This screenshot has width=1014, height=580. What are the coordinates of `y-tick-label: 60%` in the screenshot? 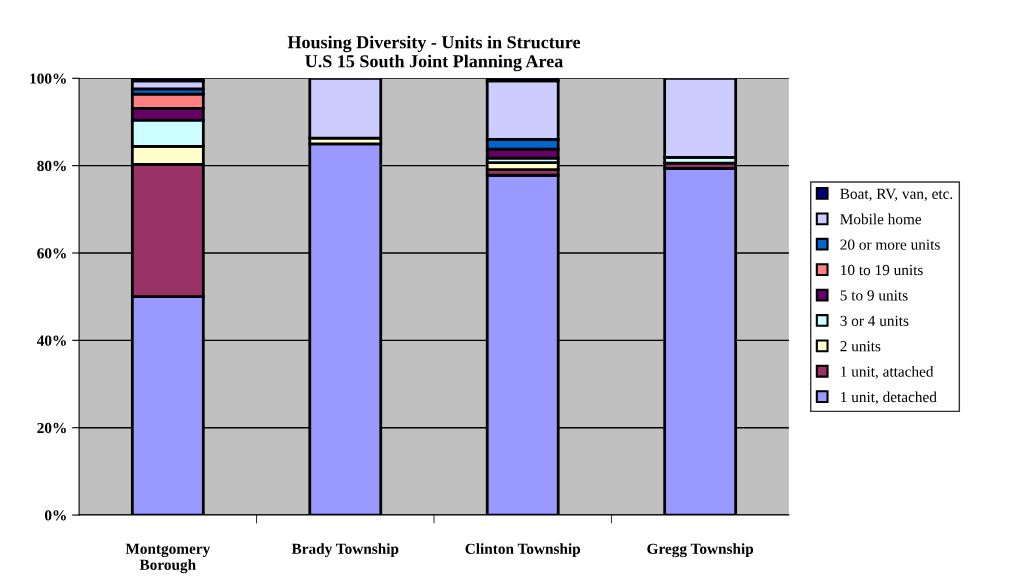 It's located at (51, 253).